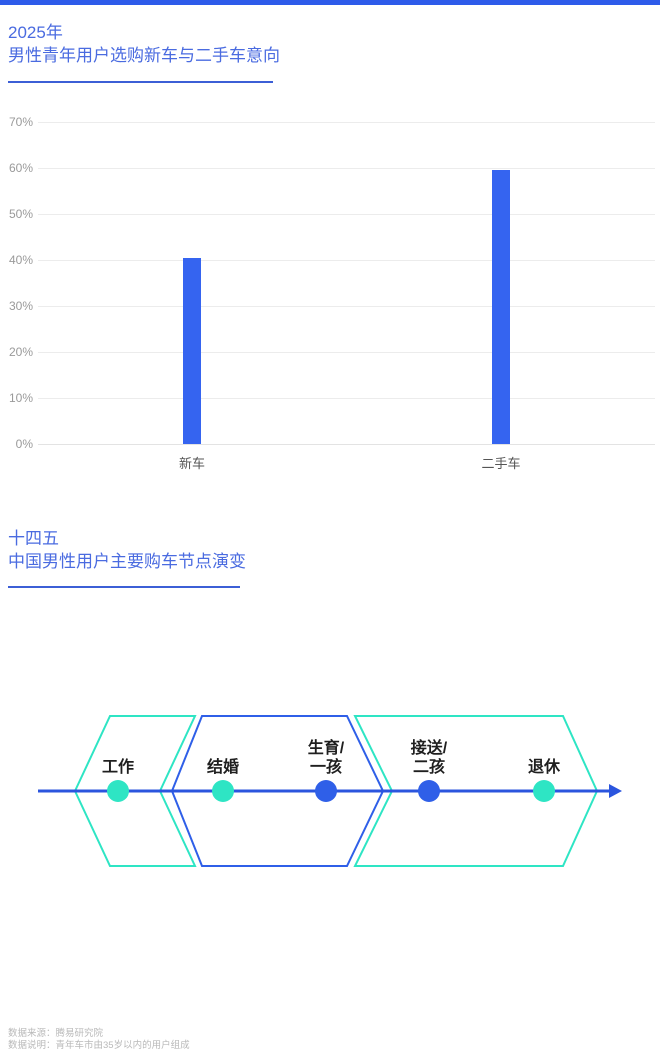  I want to click on y-axis-tick-label: 0%, so click(24, 444).